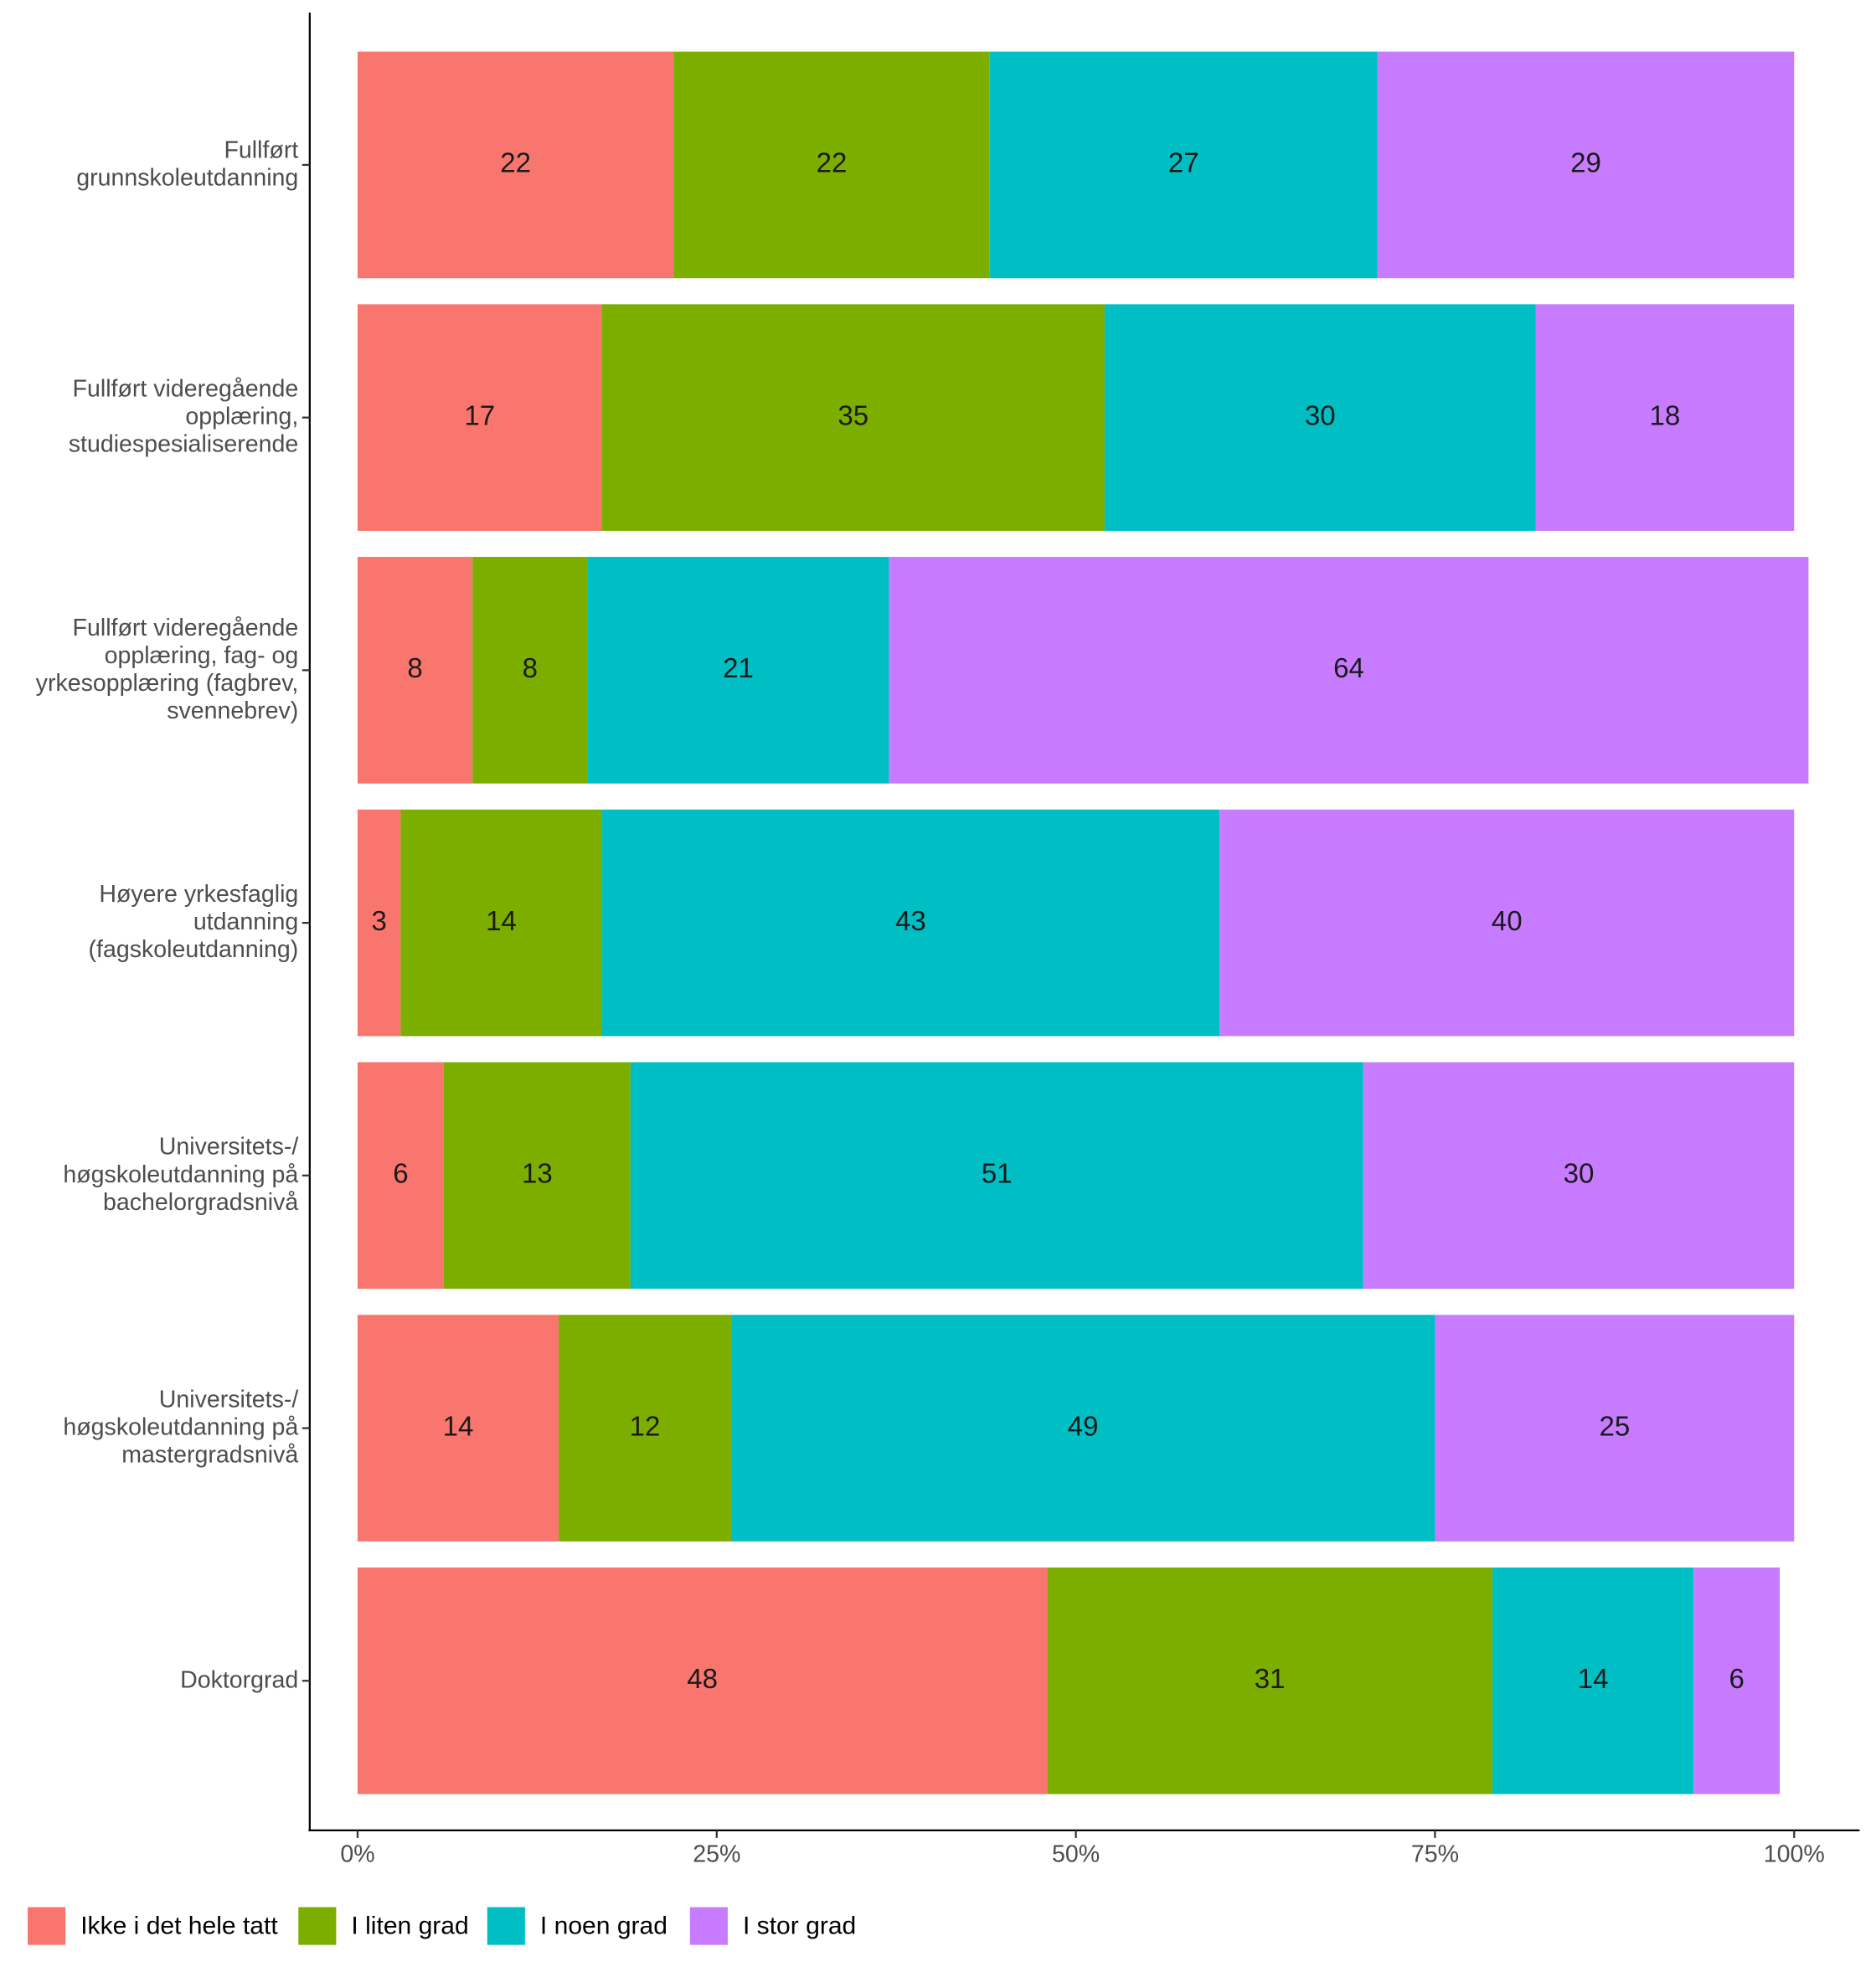 The height and width of the screenshot is (1977, 1876). Describe the element at coordinates (1076, 1854) in the screenshot. I see `x-tick-label: 50%` at that location.